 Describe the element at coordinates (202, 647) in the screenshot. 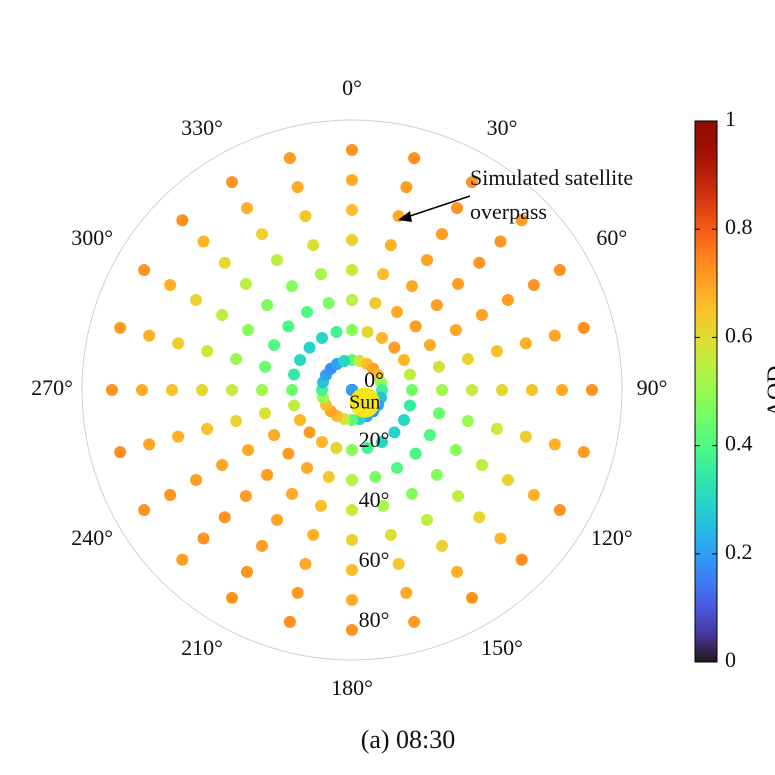

I see `theta-tick-label: 210°` at that location.